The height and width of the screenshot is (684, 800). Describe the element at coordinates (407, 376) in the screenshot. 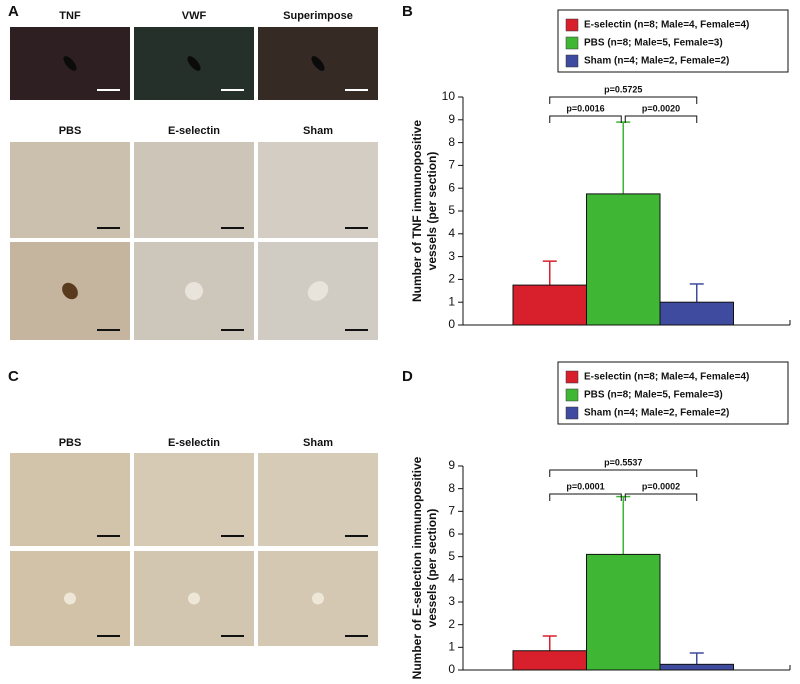

I see `panel-letter: D` at that location.